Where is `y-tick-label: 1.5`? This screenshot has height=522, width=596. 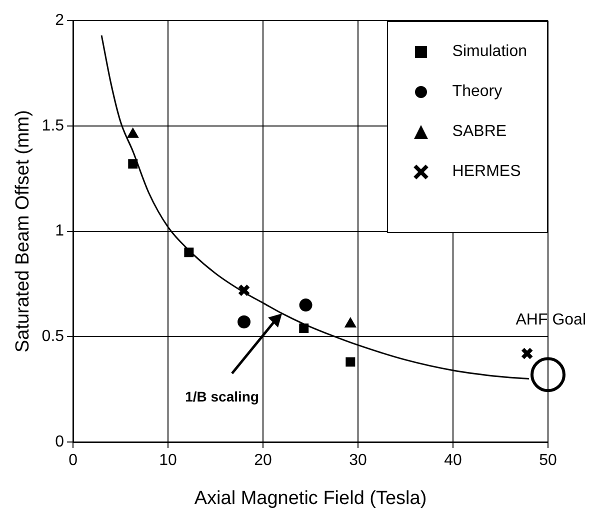
y-tick-label: 1.5 is located at coordinates (53, 125).